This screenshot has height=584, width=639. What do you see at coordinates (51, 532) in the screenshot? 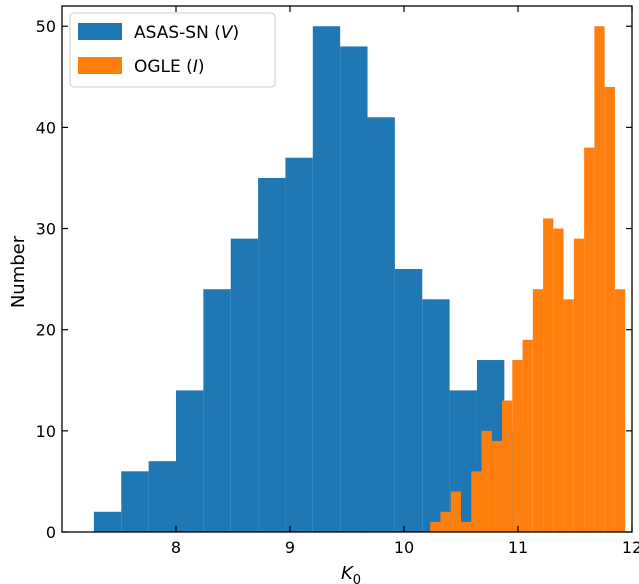
I see `y-tick-label: 0` at bounding box center [51, 532].